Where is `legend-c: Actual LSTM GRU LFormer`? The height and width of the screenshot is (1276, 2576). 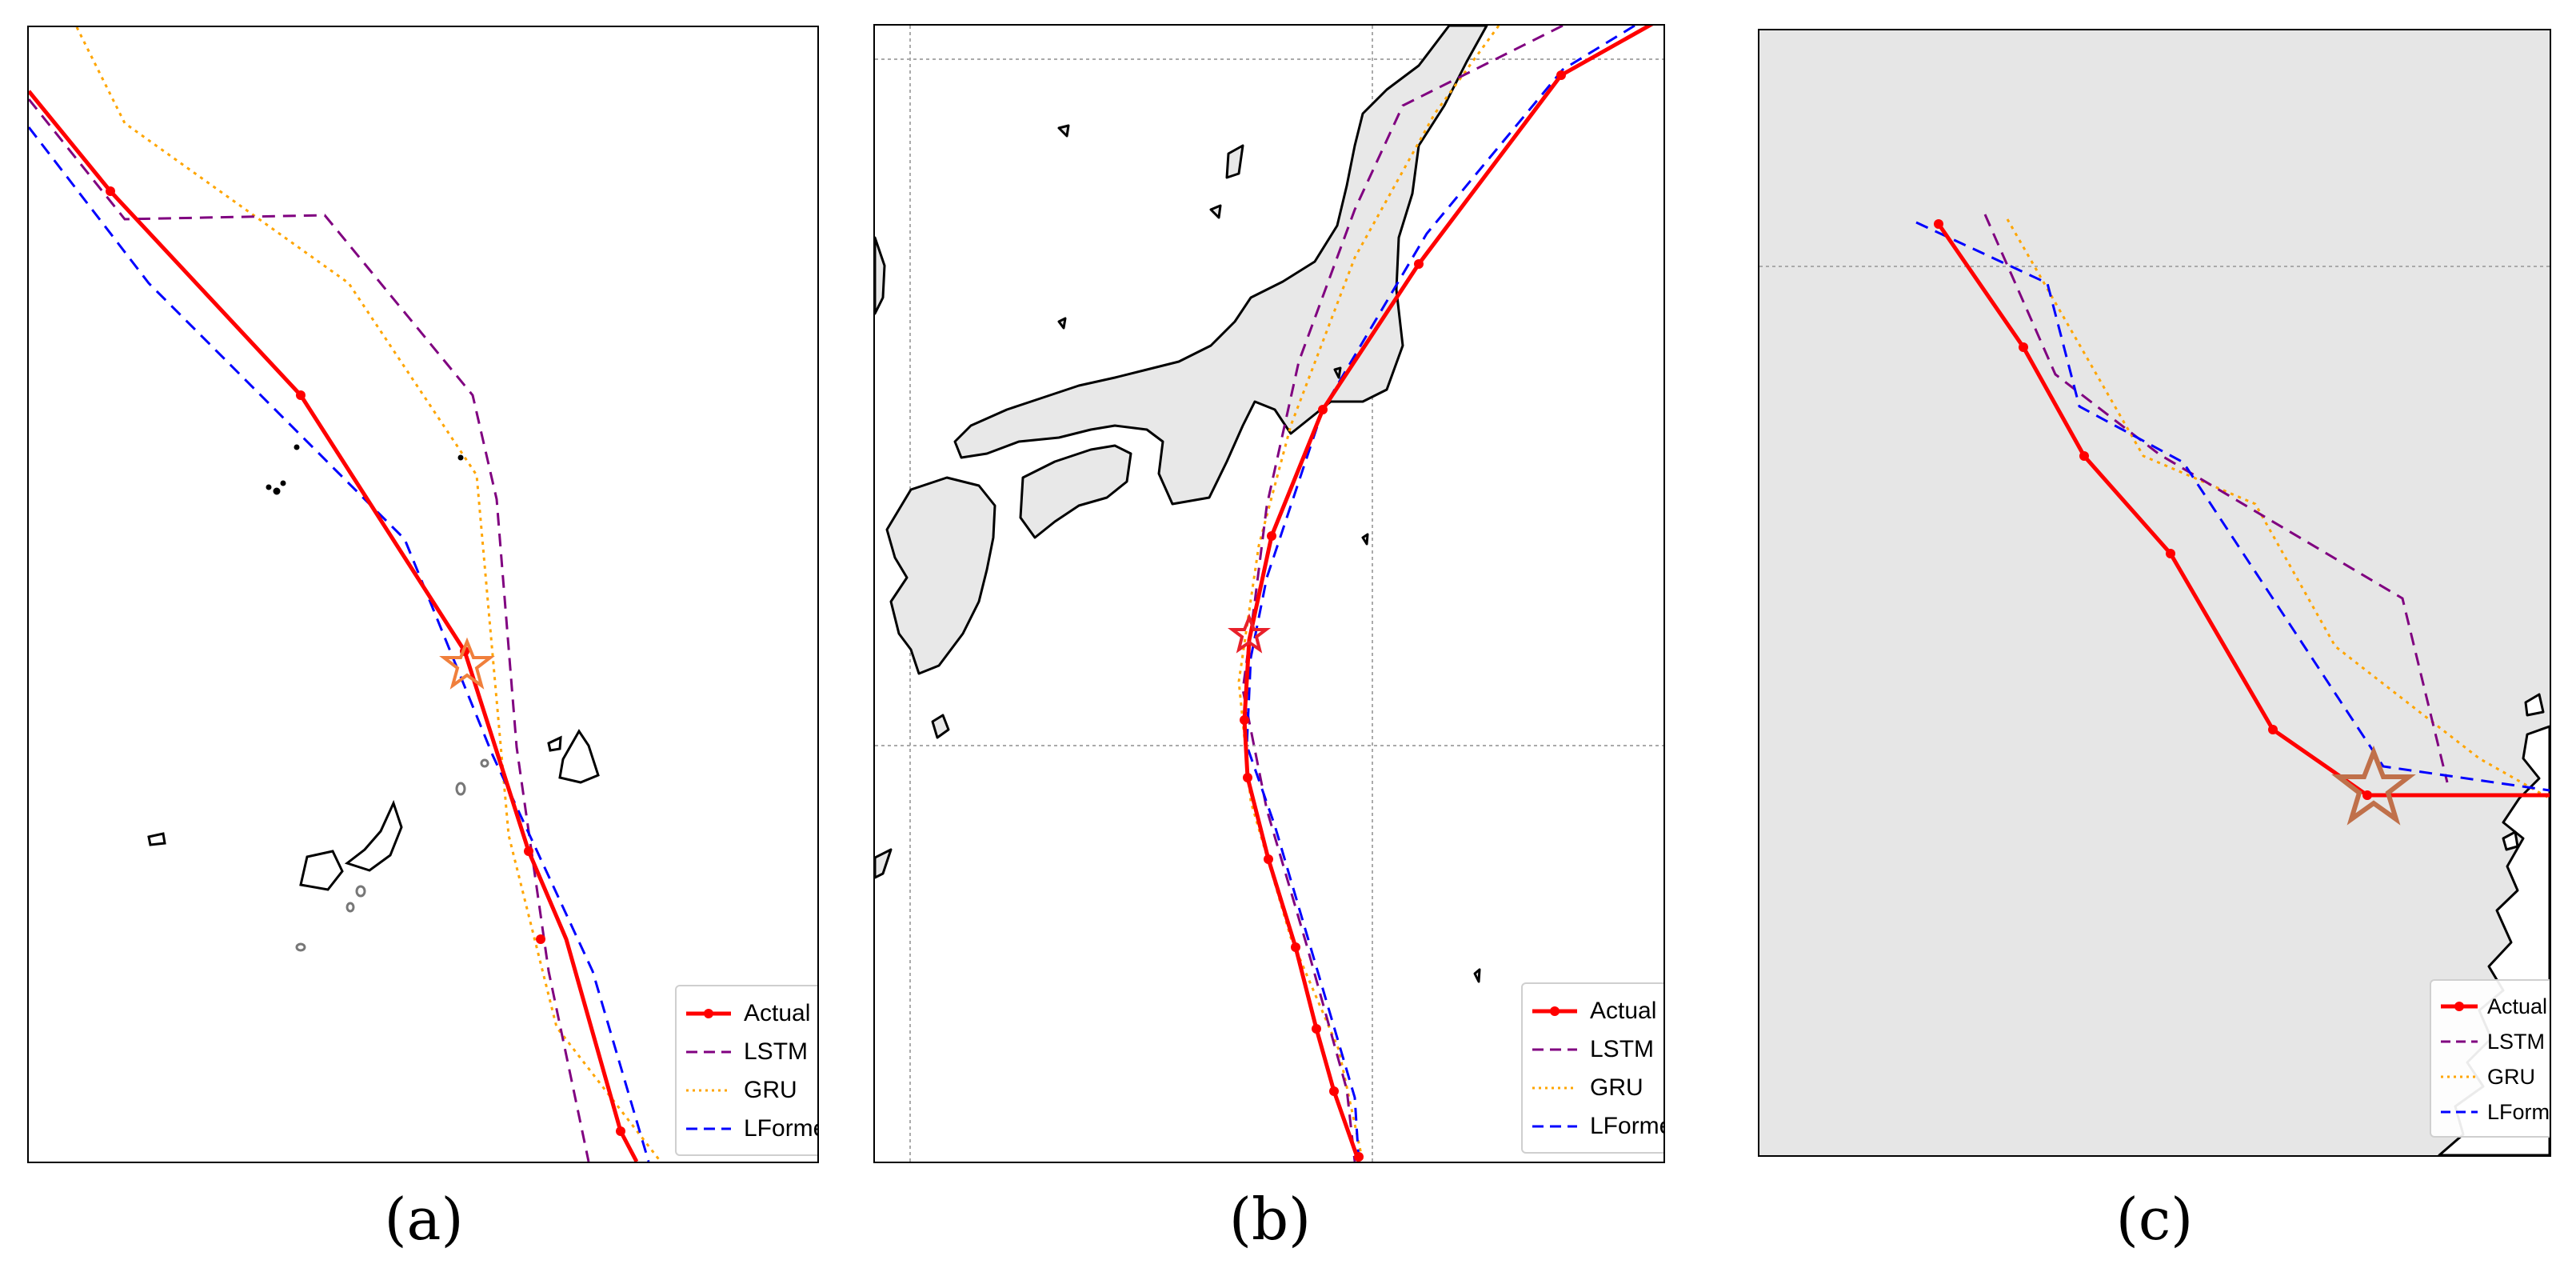 legend-c: Actual LSTM GRU LFormer is located at coordinates (2490, 1058).